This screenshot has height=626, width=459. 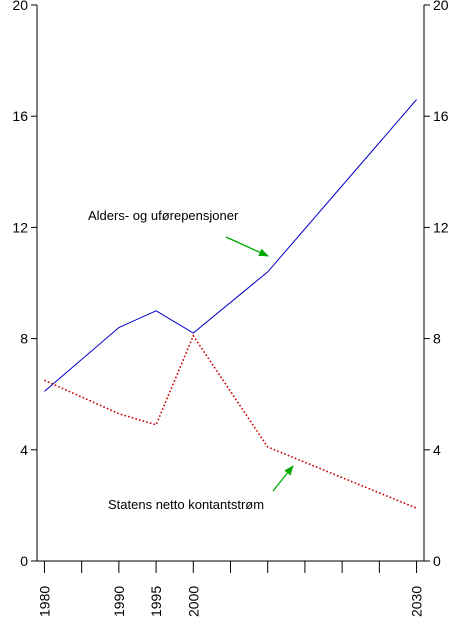 I want to click on y-tick-label-right: 12, so click(x=441, y=227).